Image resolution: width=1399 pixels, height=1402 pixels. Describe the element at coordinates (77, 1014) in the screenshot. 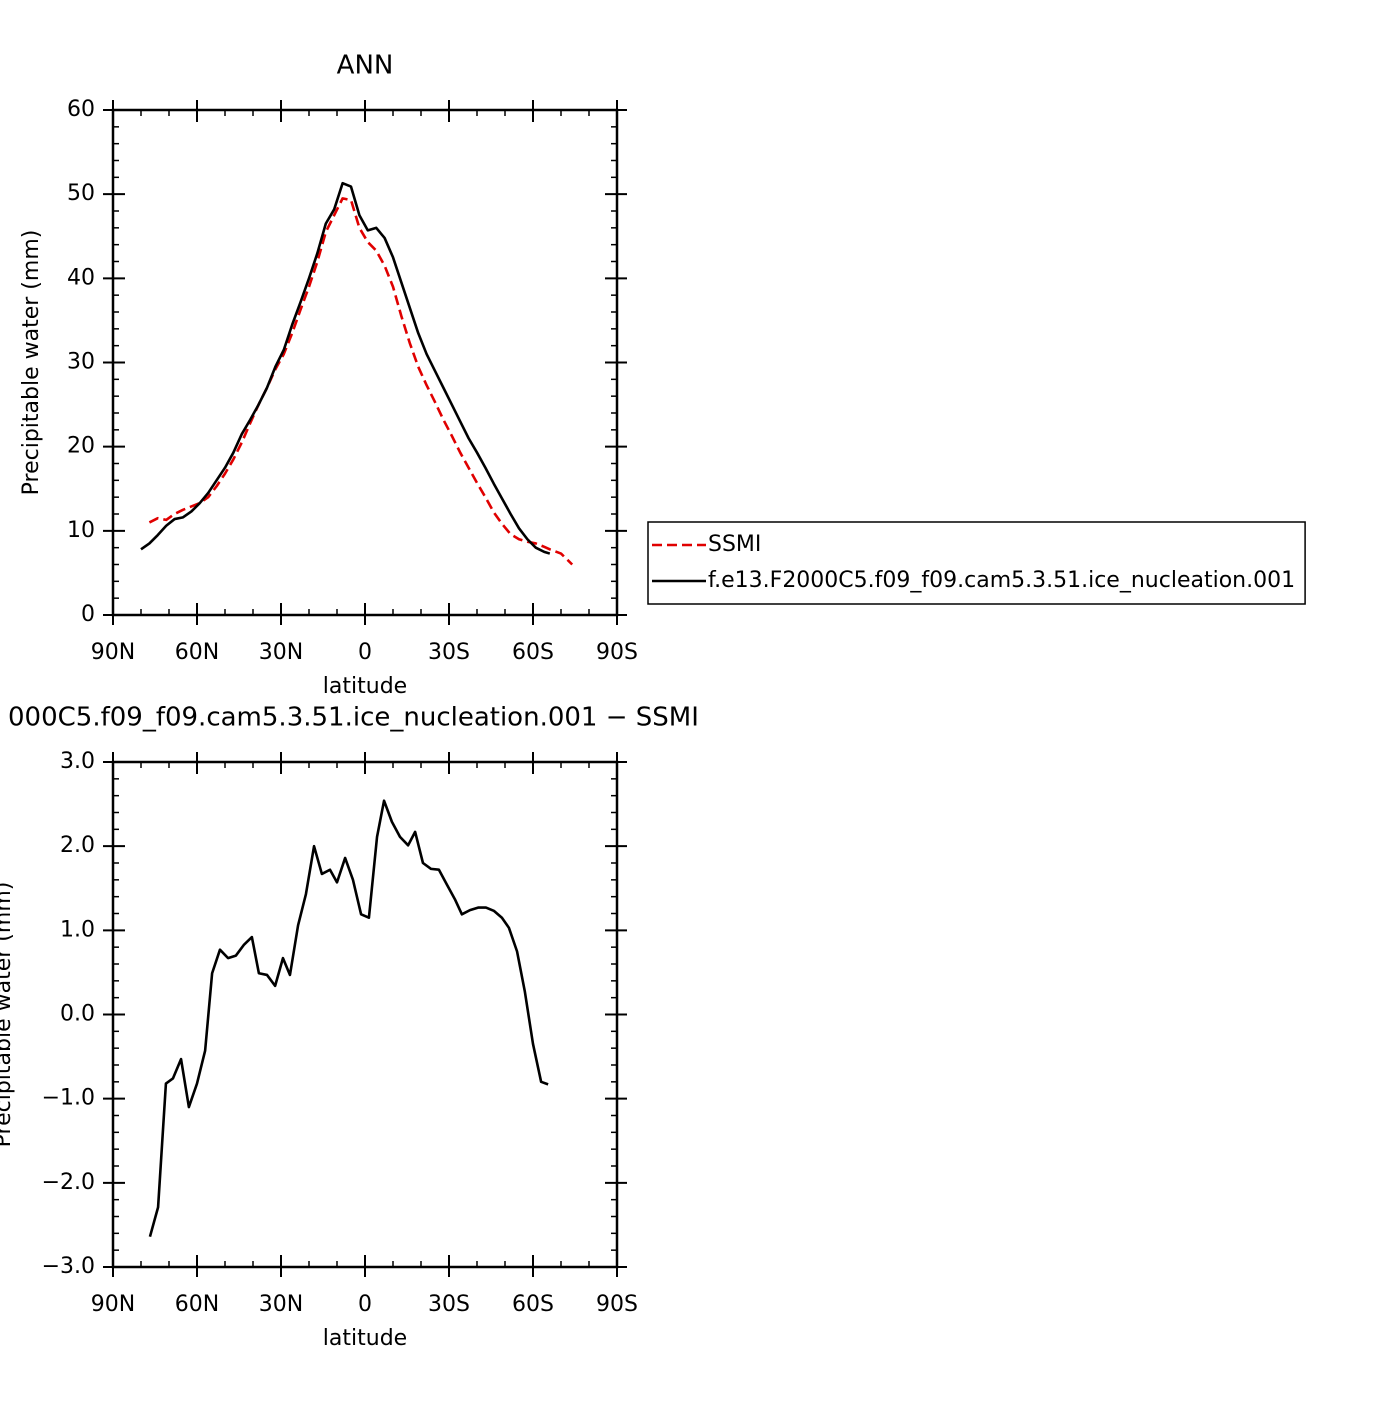

I see `y-tick-label: 0.0` at that location.